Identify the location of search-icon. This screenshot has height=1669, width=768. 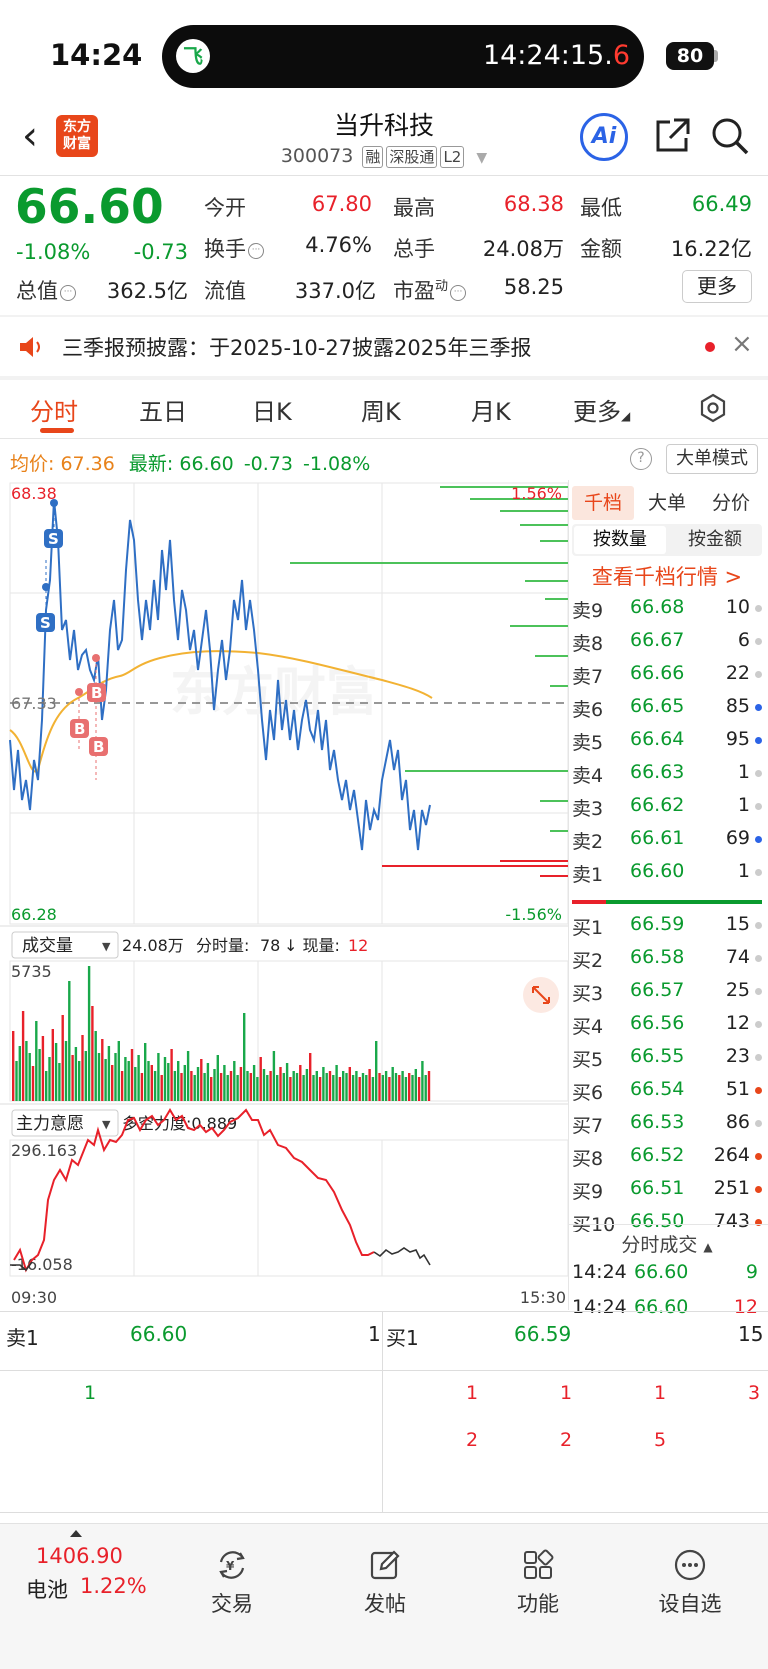
(730, 136).